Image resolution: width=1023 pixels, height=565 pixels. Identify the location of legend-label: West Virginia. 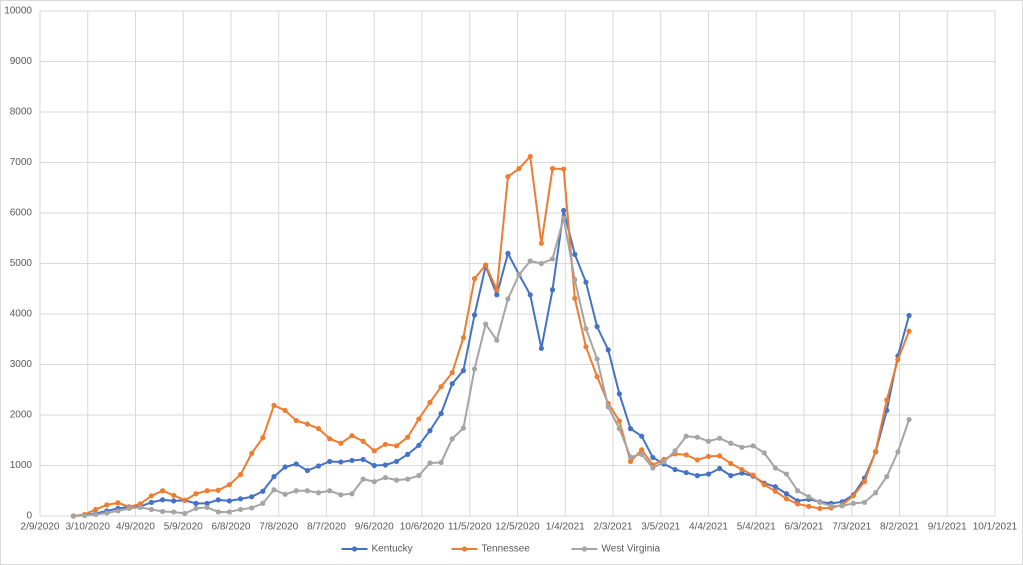
(631, 549).